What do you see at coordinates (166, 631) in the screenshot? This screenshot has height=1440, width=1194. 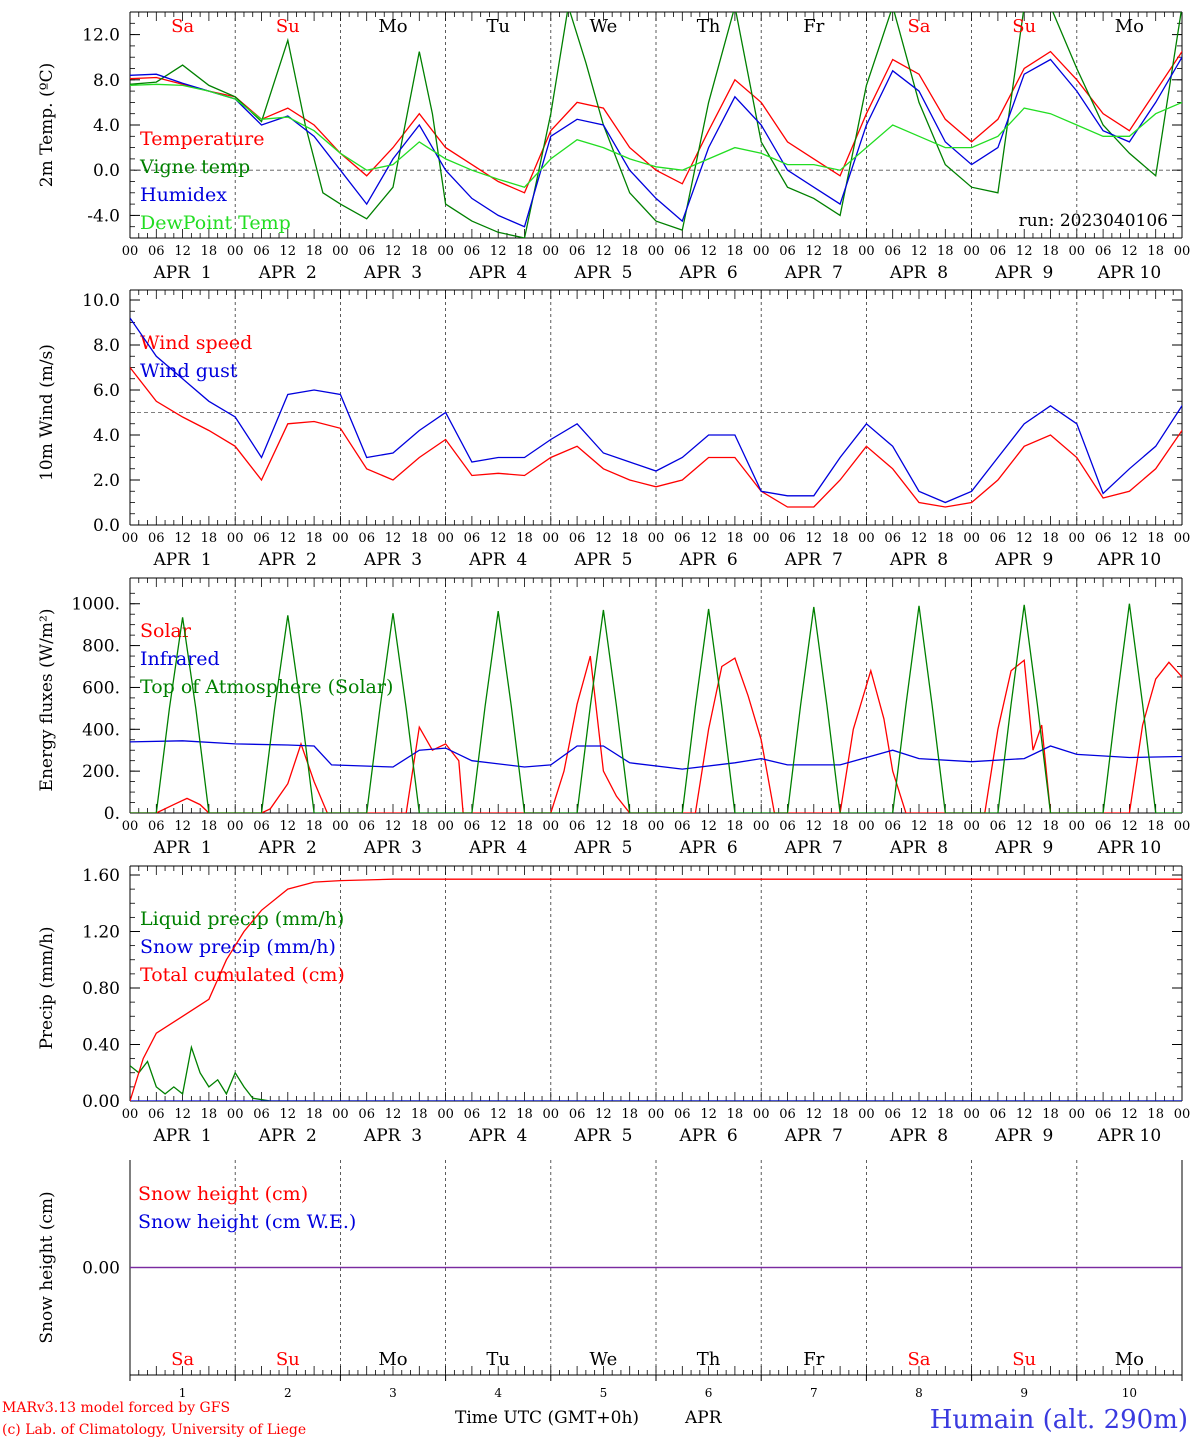 I see `legend-entry: Solar` at bounding box center [166, 631].